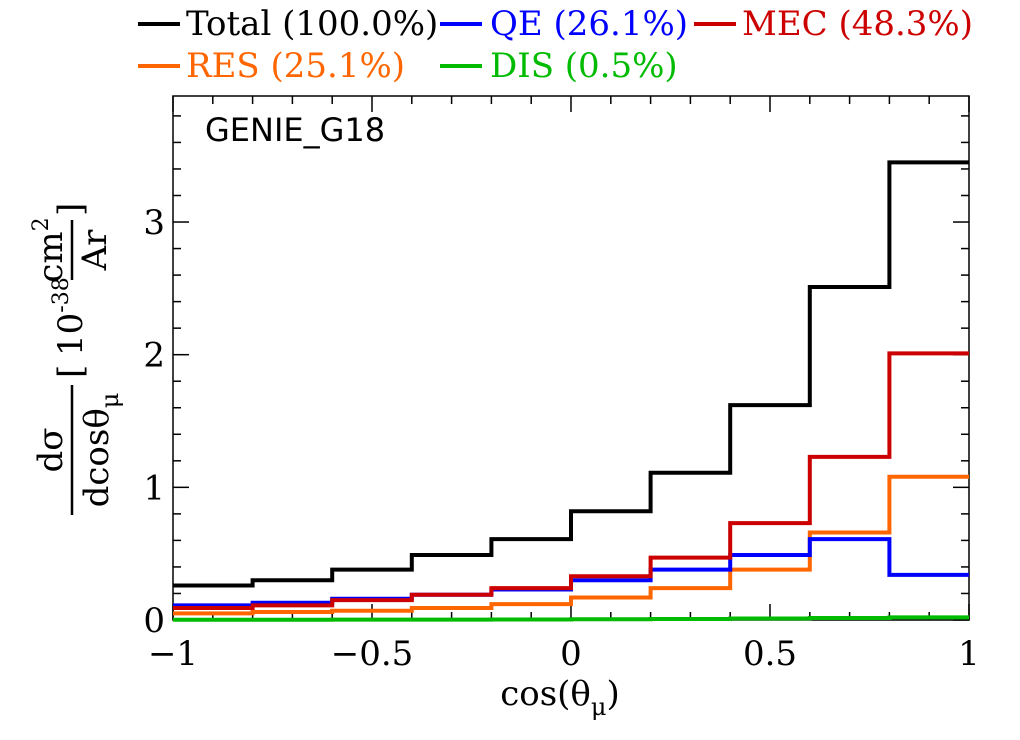 This screenshot has width=1020, height=740. What do you see at coordinates (770, 654) in the screenshot?
I see `x-tick-label: 0.5` at bounding box center [770, 654].